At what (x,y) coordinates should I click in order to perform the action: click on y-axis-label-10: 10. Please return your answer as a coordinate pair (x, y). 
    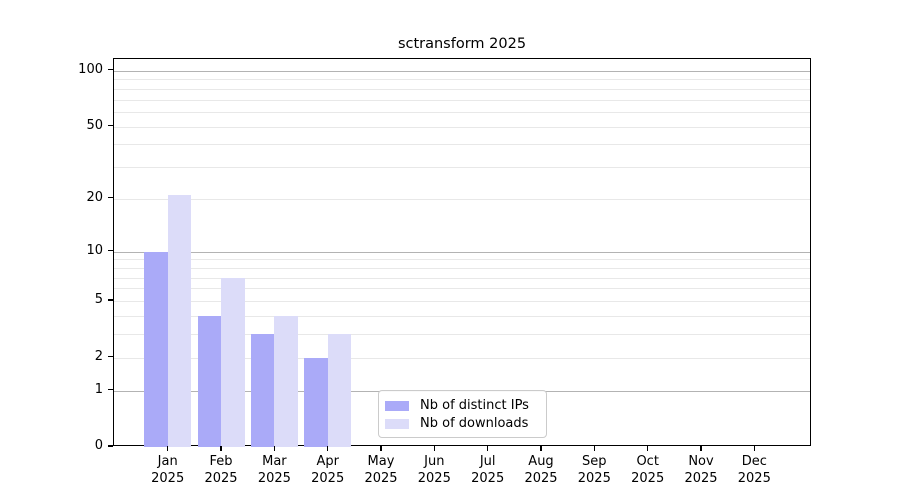
    Looking at the image, I should click on (94, 250).